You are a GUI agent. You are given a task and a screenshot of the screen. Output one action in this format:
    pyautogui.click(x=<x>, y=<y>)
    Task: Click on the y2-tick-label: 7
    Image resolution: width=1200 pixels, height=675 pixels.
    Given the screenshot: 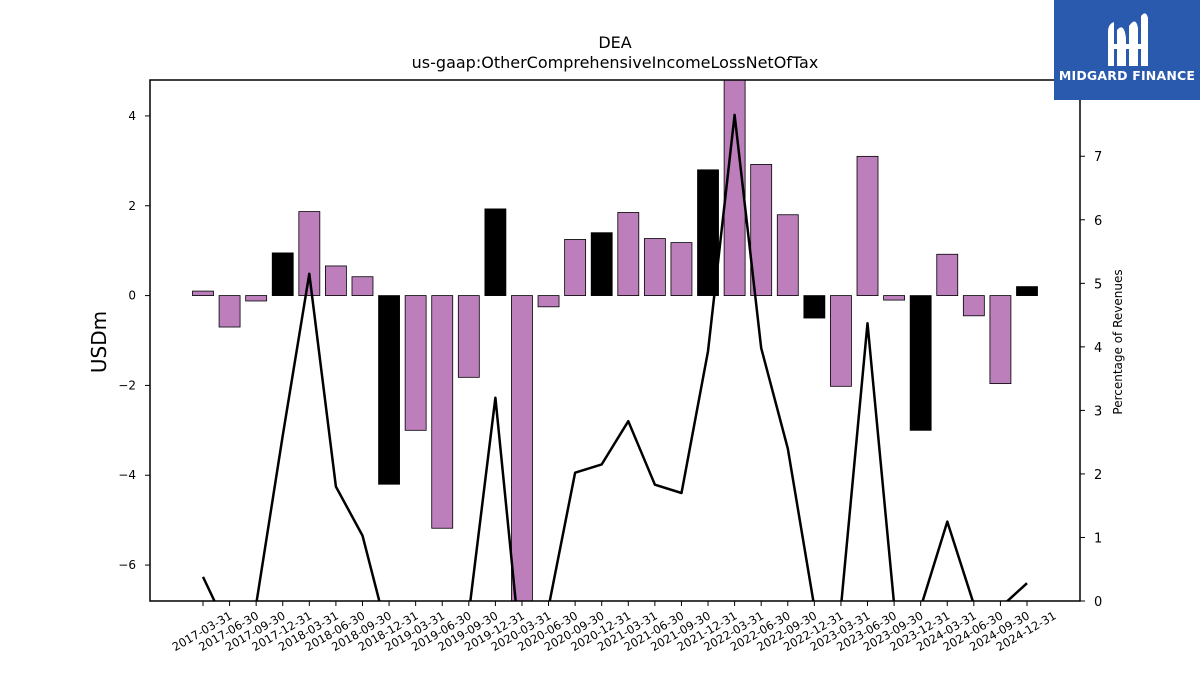 What is the action you would take?
    pyautogui.click(x=1098, y=157)
    